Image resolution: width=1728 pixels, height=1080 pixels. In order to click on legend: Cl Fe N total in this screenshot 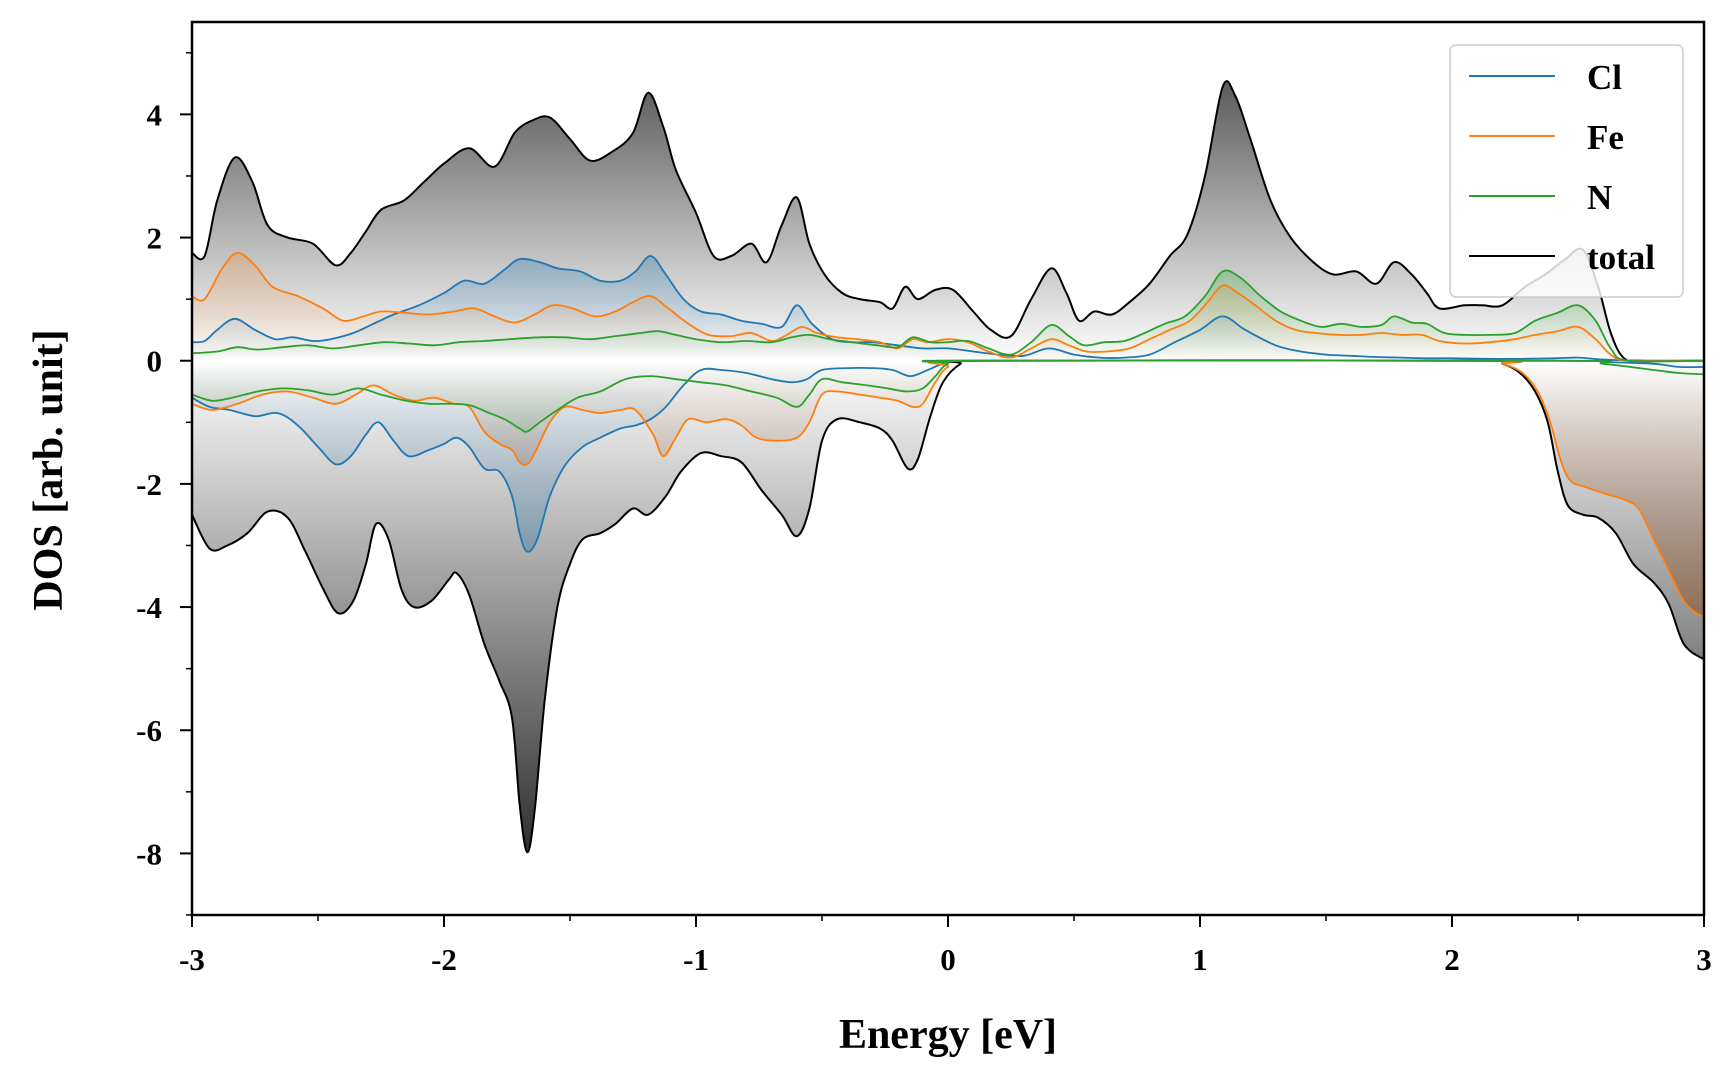, I will do `click(1566, 171)`.